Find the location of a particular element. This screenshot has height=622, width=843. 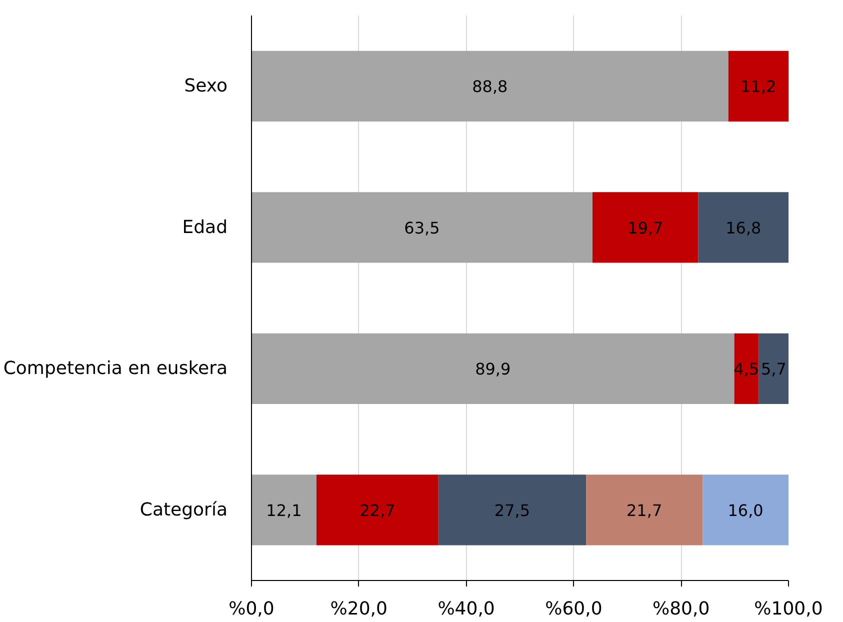

data-label: 21,7 is located at coordinates (644, 510).